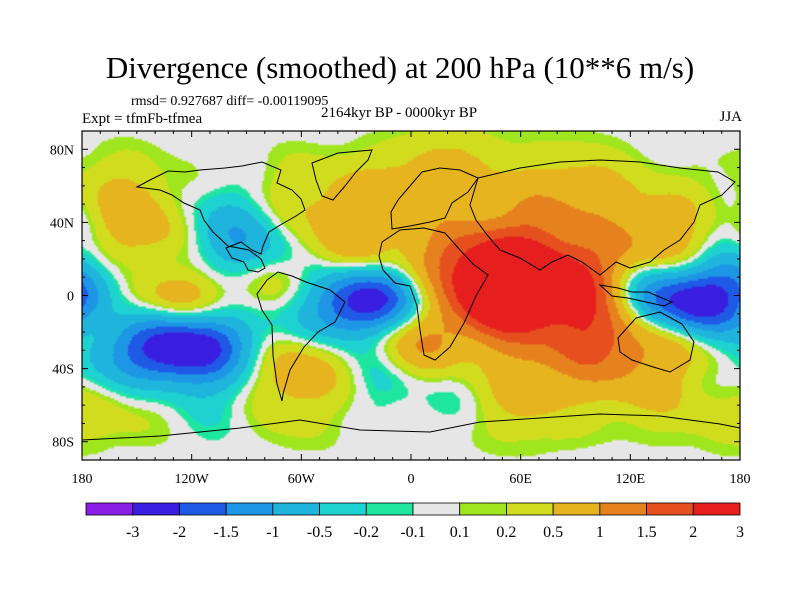 The height and width of the screenshot is (600, 800). What do you see at coordinates (62, 223) in the screenshot?
I see `y-tick-label: 40N` at bounding box center [62, 223].